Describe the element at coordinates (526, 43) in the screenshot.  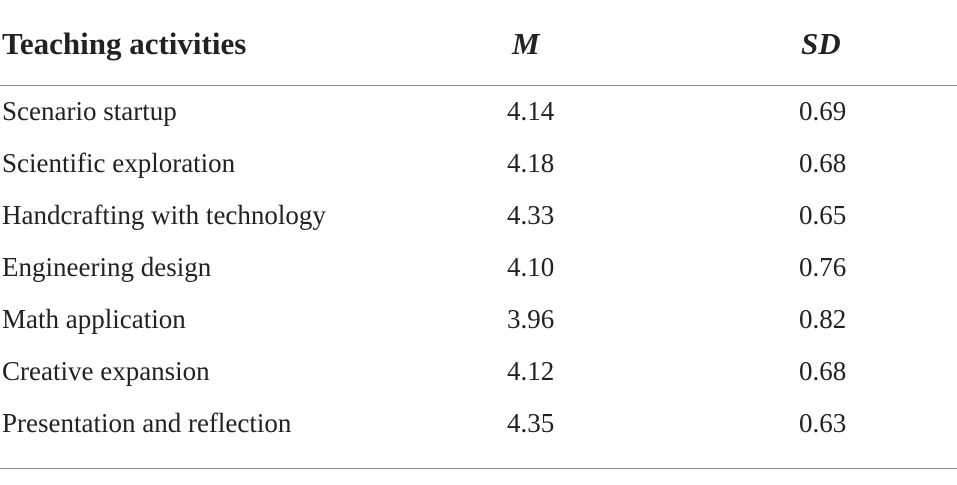
I see `header-mean: M` at that location.